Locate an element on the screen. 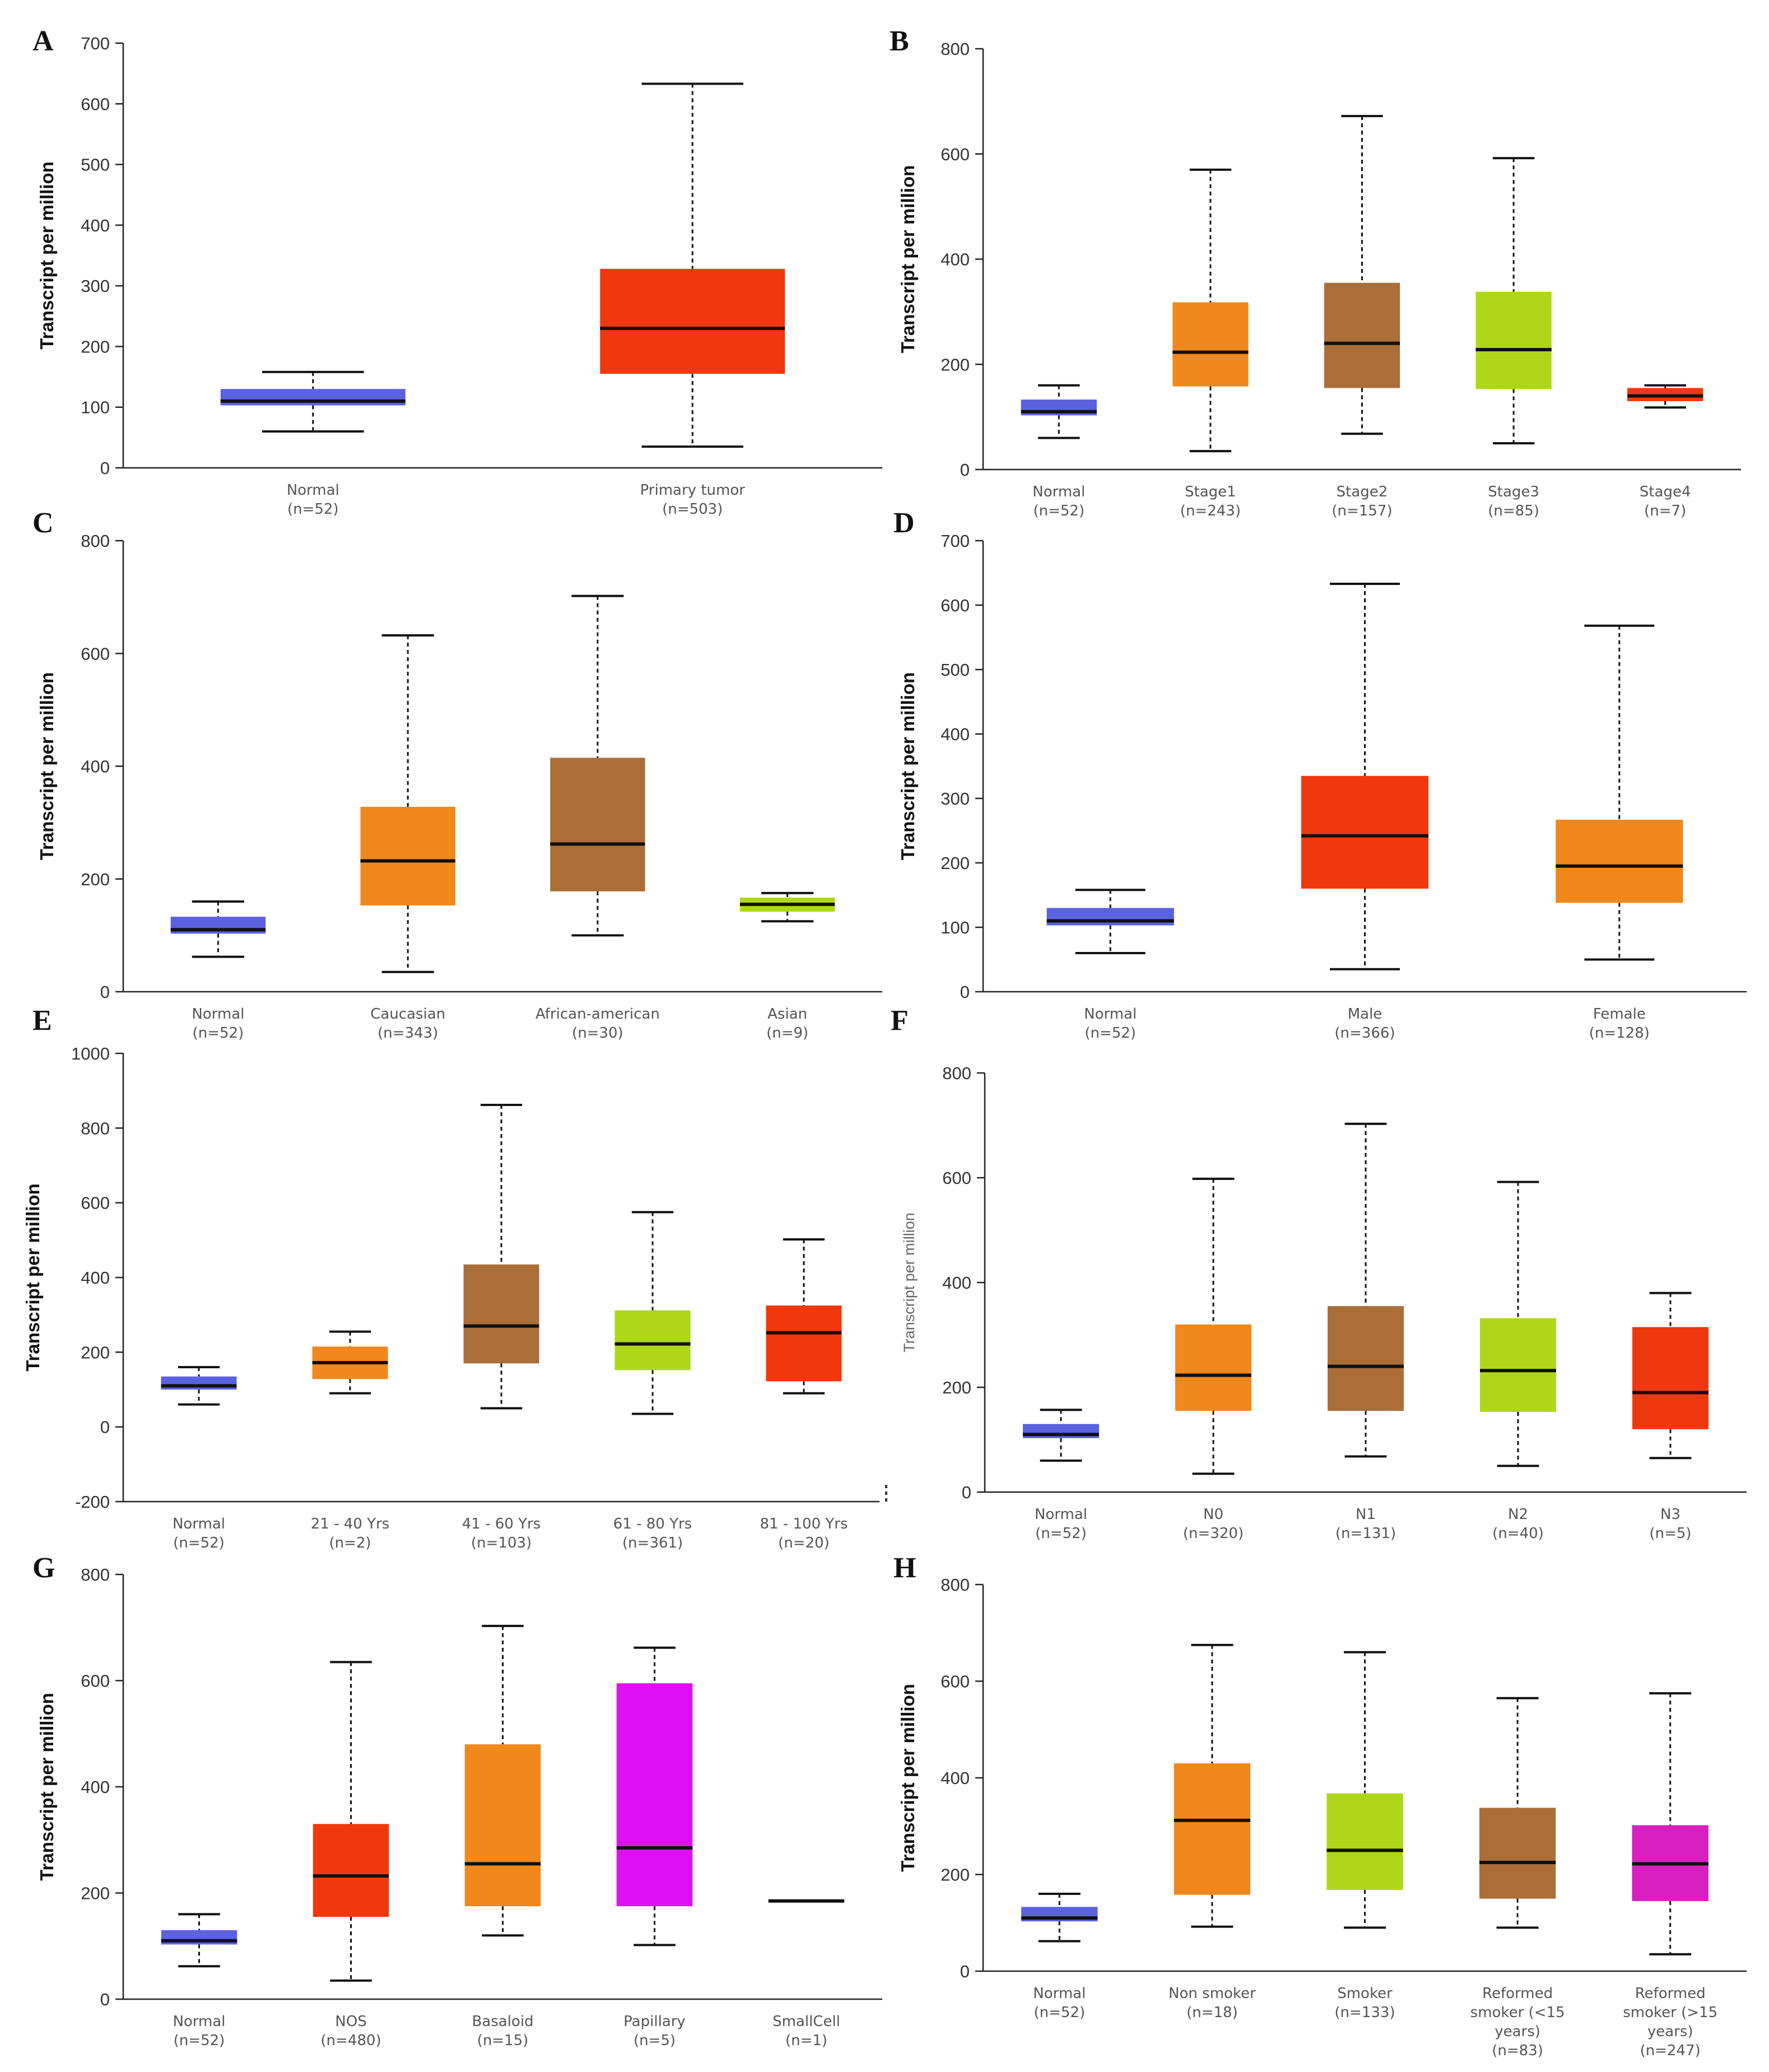  panel-letter: H is located at coordinates (904, 1568).